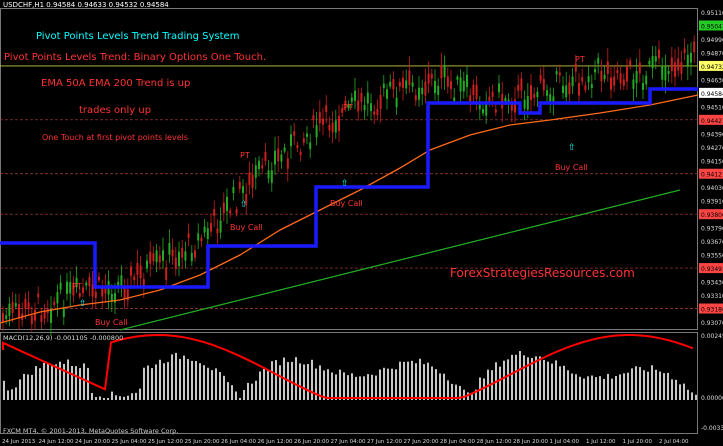 Image resolution: width=723 pixels, height=446 pixels. I want to click on macd-signal-line, so click(347, 366).